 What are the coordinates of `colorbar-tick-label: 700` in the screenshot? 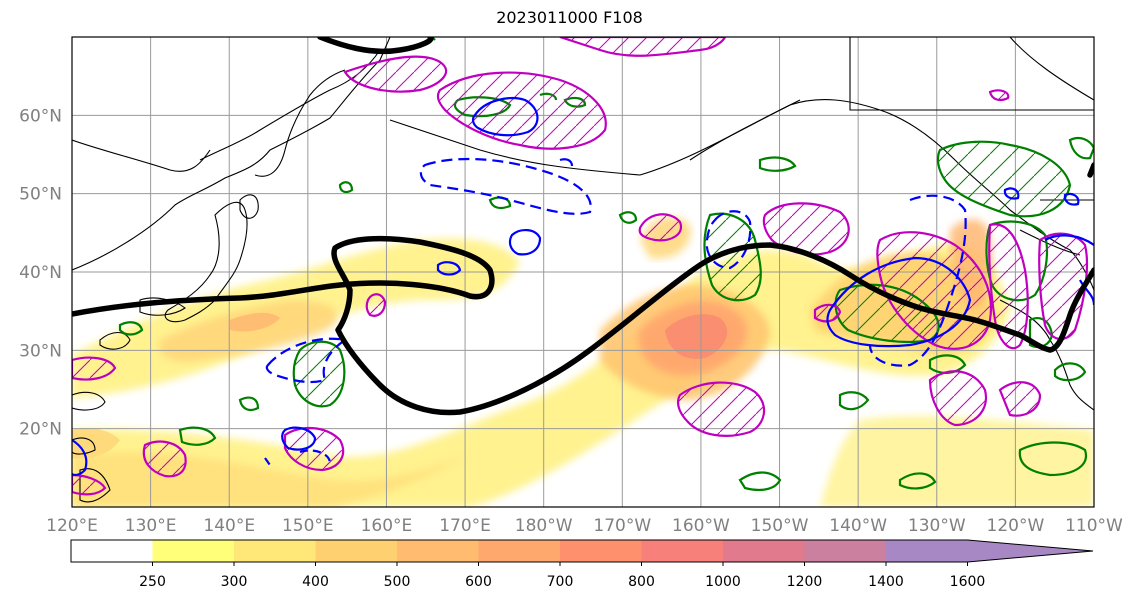 It's located at (560, 582).